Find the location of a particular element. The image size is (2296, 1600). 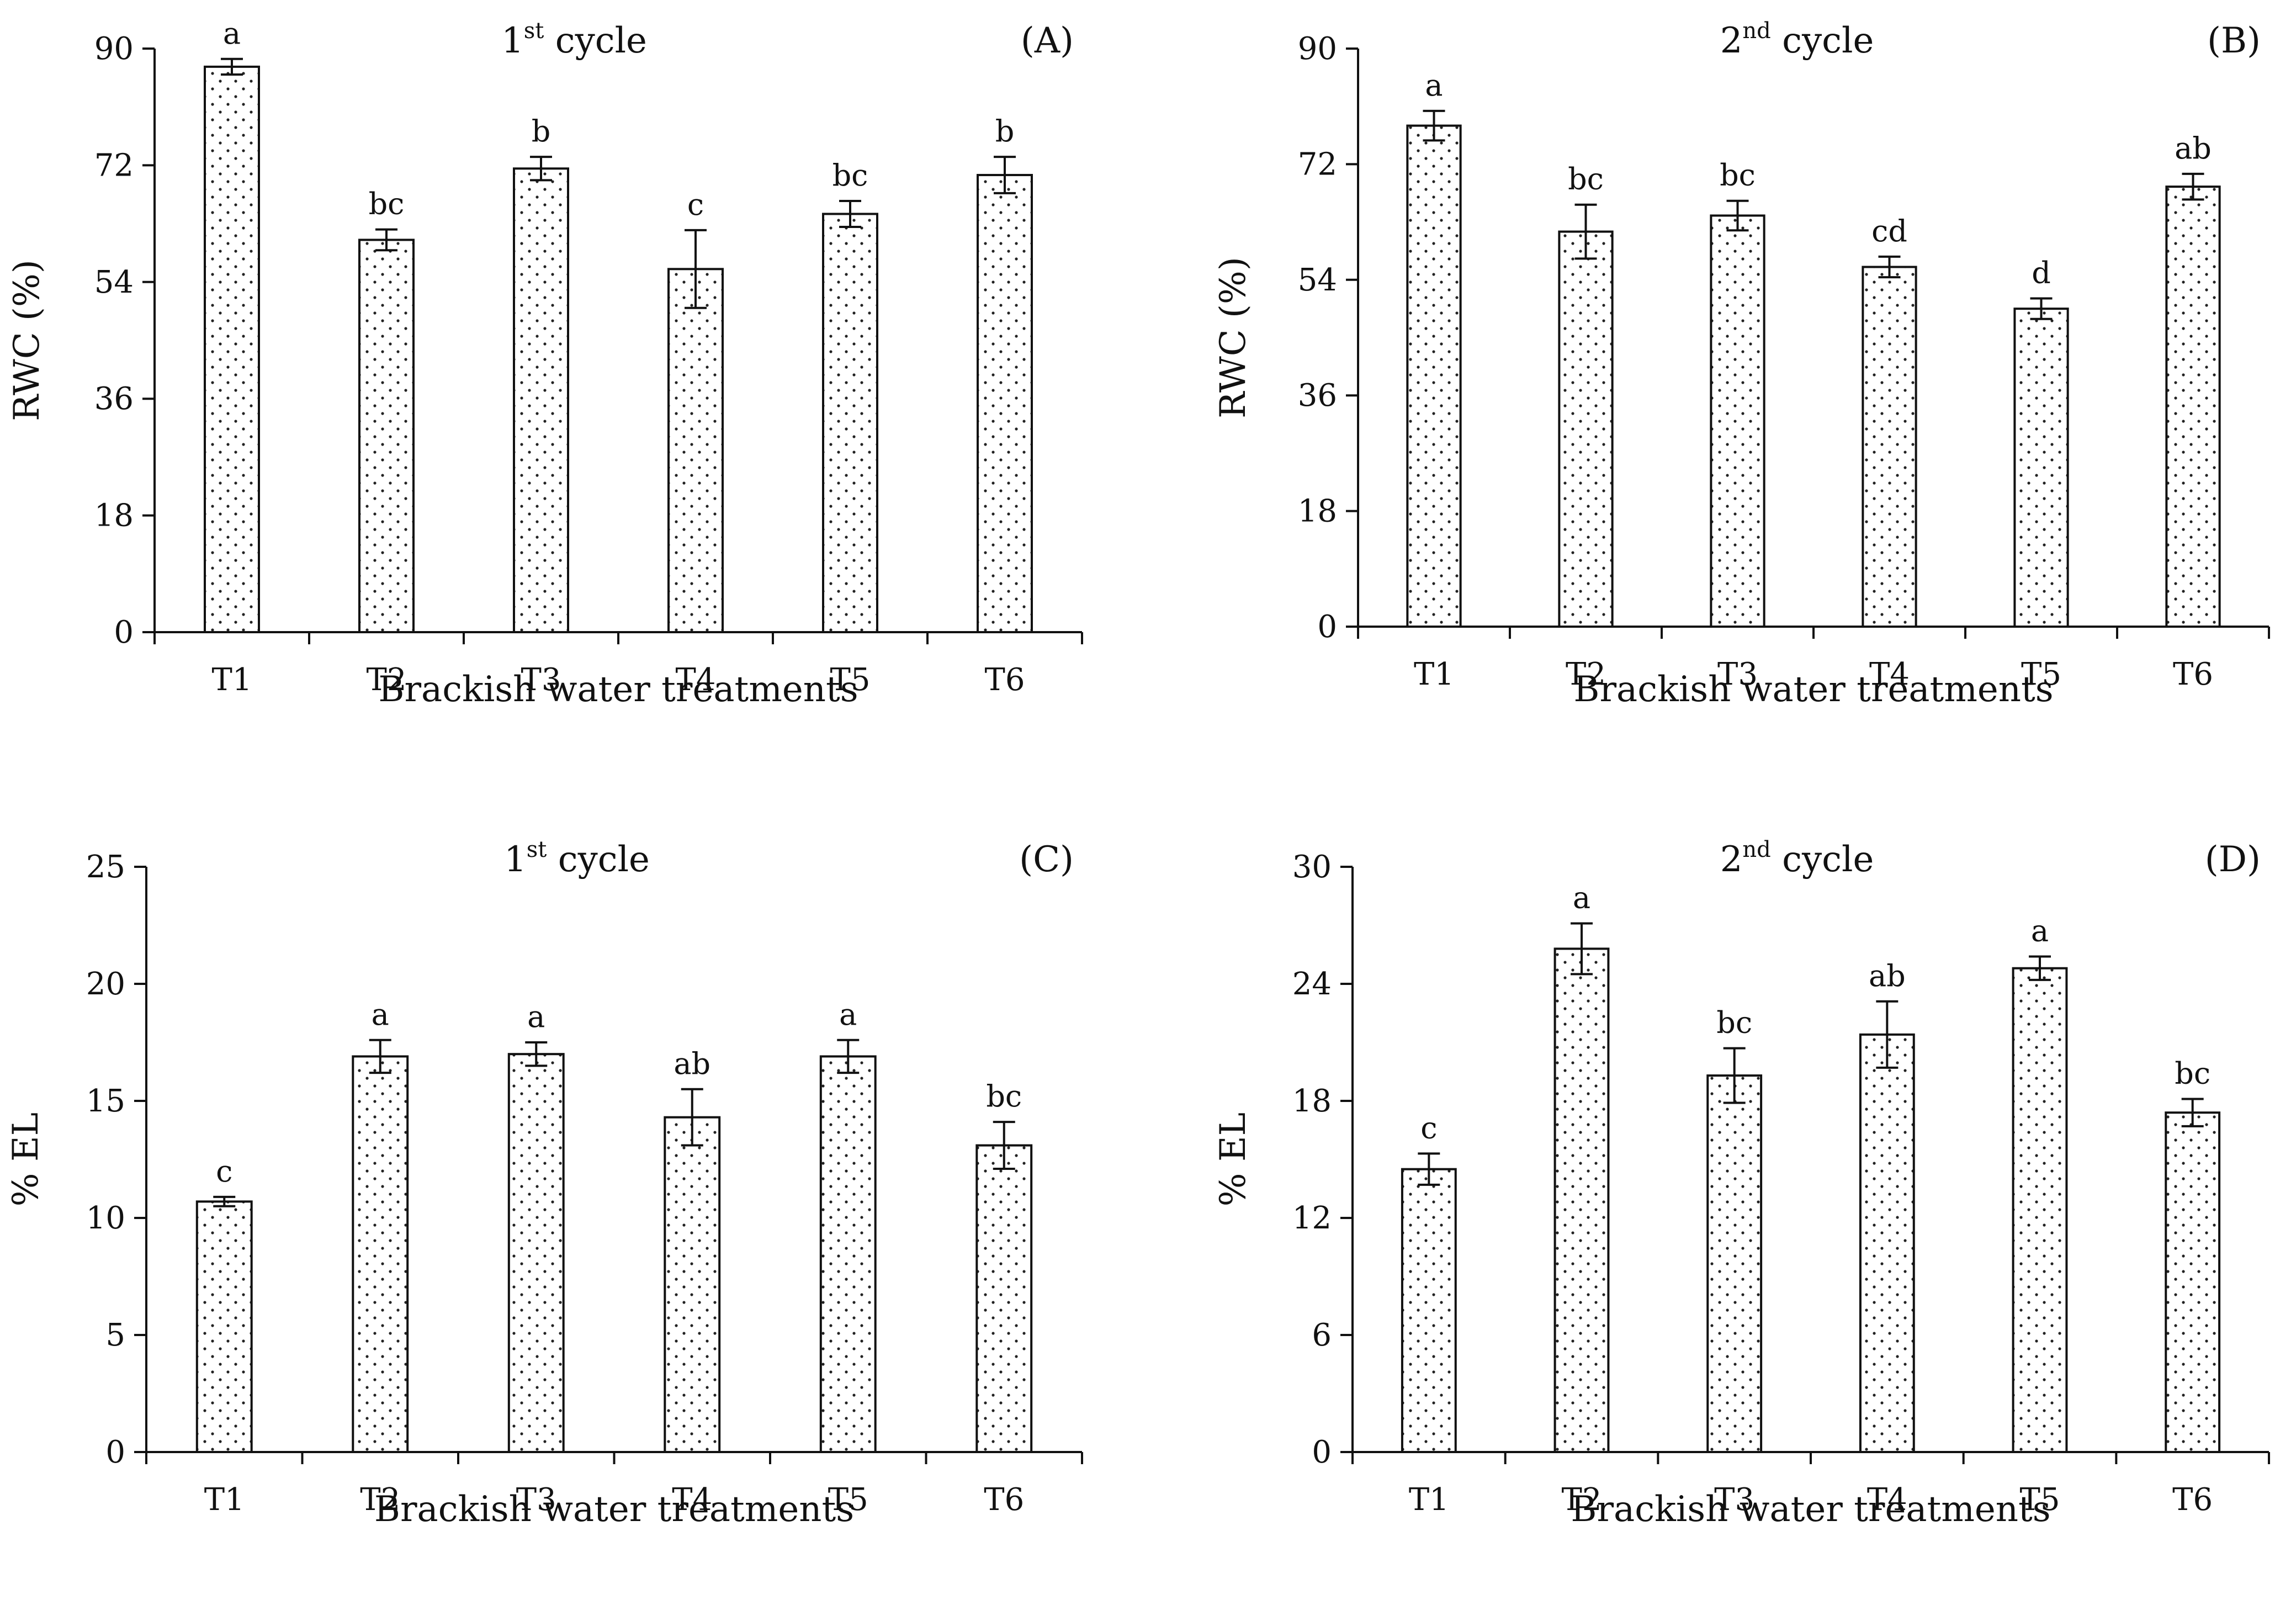

y-tick-label: 6 is located at coordinates (1322, 1335).